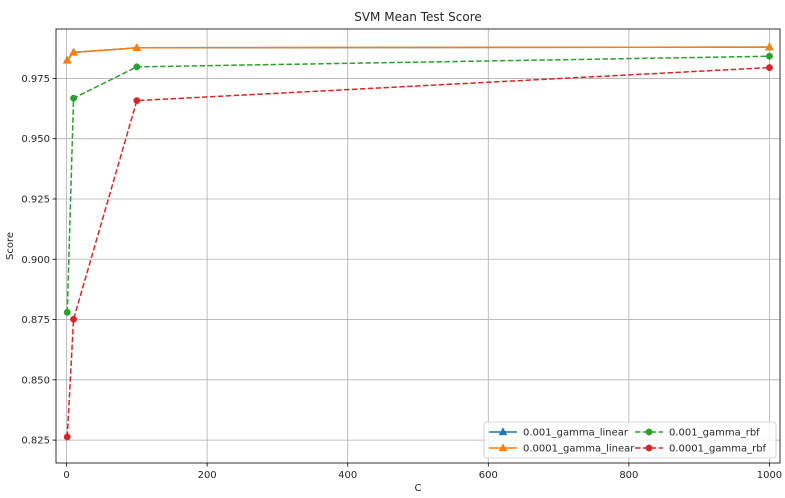 Image resolution: width=785 pixels, height=498 pixels. What do you see at coordinates (66, 475) in the screenshot?
I see `x-tick-label: 0` at bounding box center [66, 475].